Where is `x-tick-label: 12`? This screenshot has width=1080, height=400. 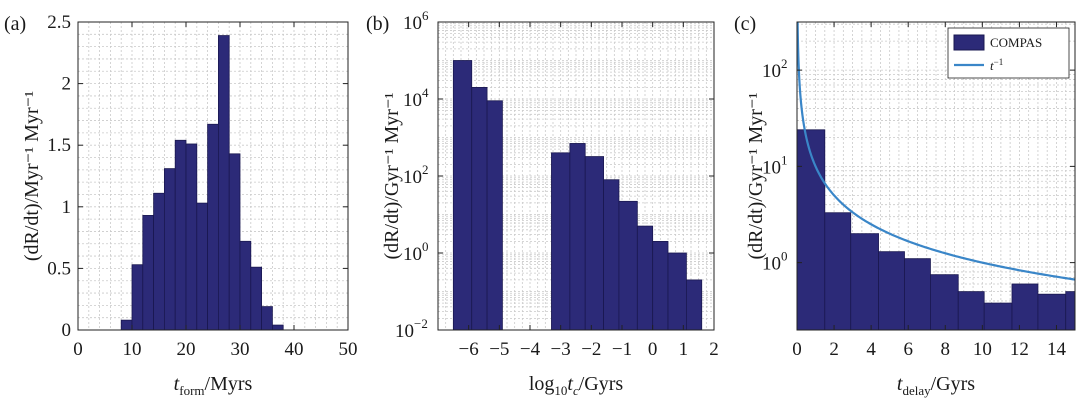 x-tick-label: 12 is located at coordinates (1019, 349).